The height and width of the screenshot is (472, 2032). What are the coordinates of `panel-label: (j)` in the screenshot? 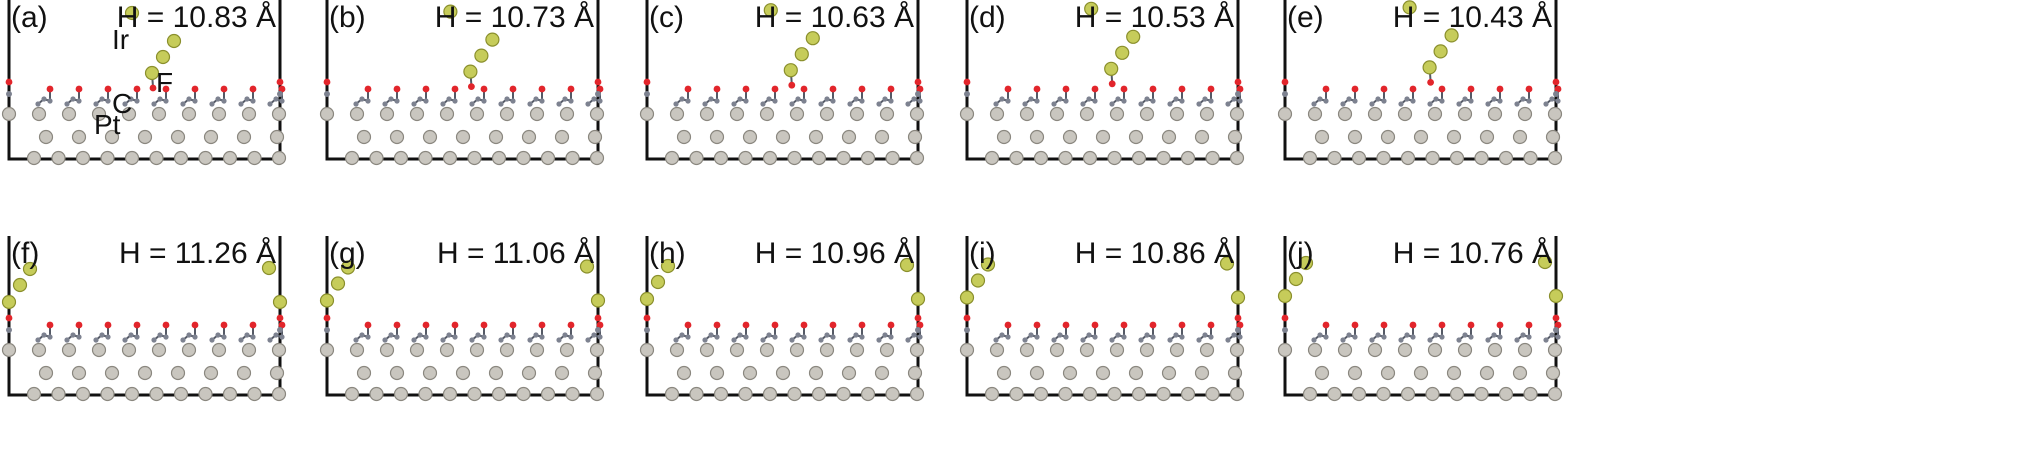 It's located at (1300, 253).